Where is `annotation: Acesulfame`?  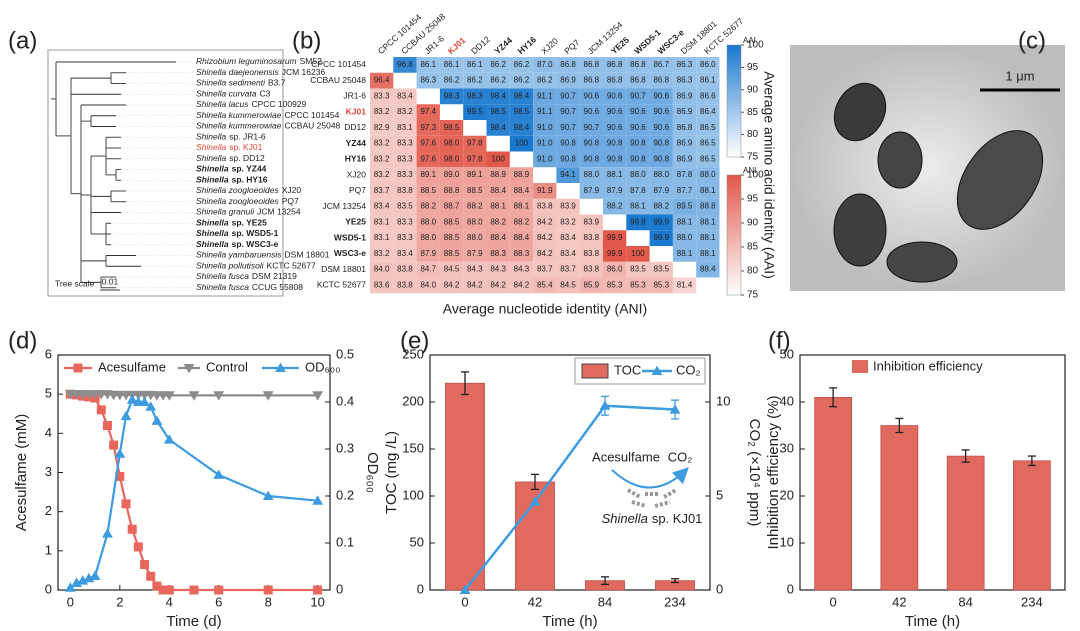
annotation: Acesulfame is located at coordinates (626, 456).